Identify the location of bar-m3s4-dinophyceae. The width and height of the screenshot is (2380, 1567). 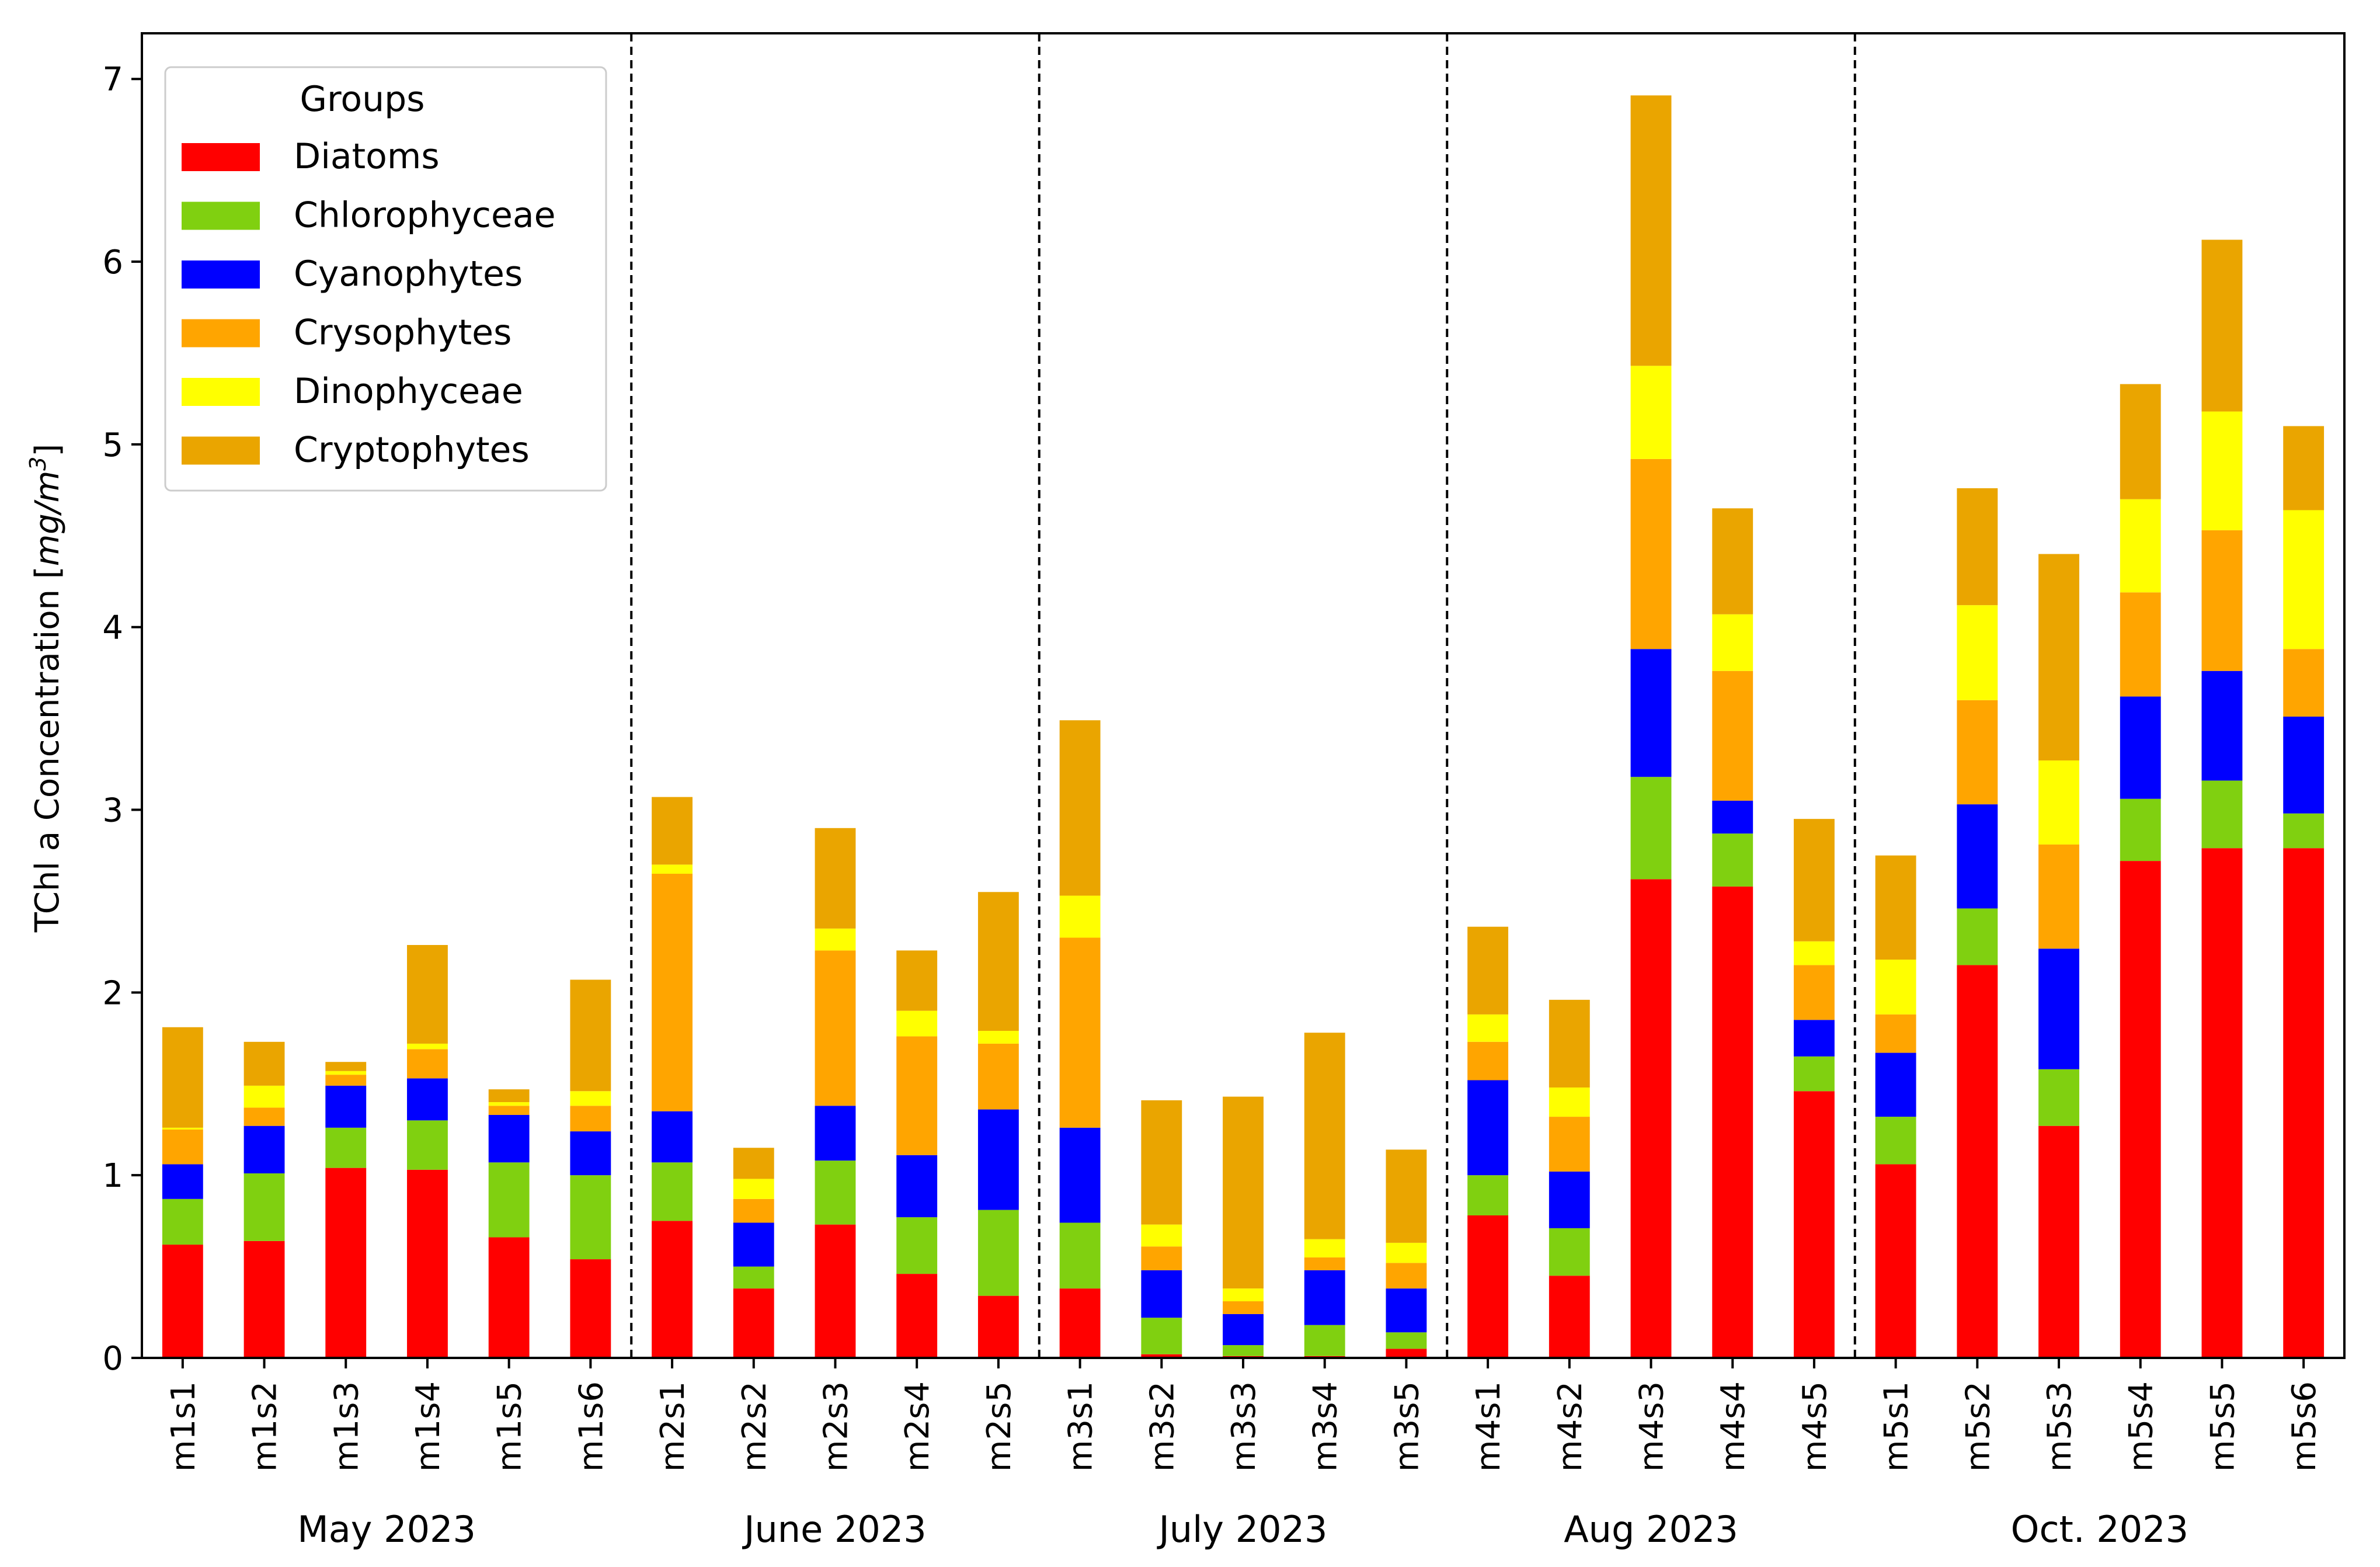
(1324, 1248).